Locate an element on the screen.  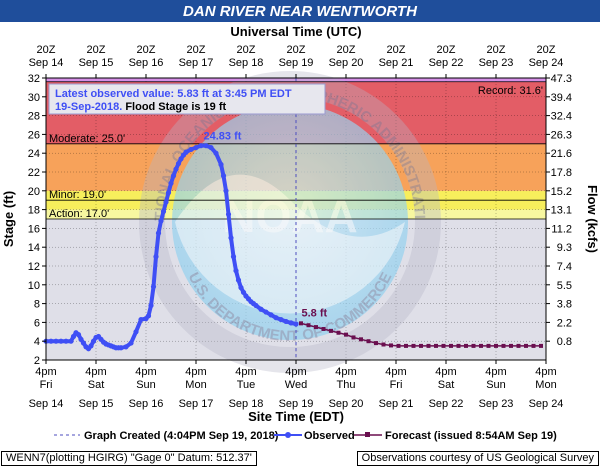
flow-tick-label: 26.3 is located at coordinates (561, 135).